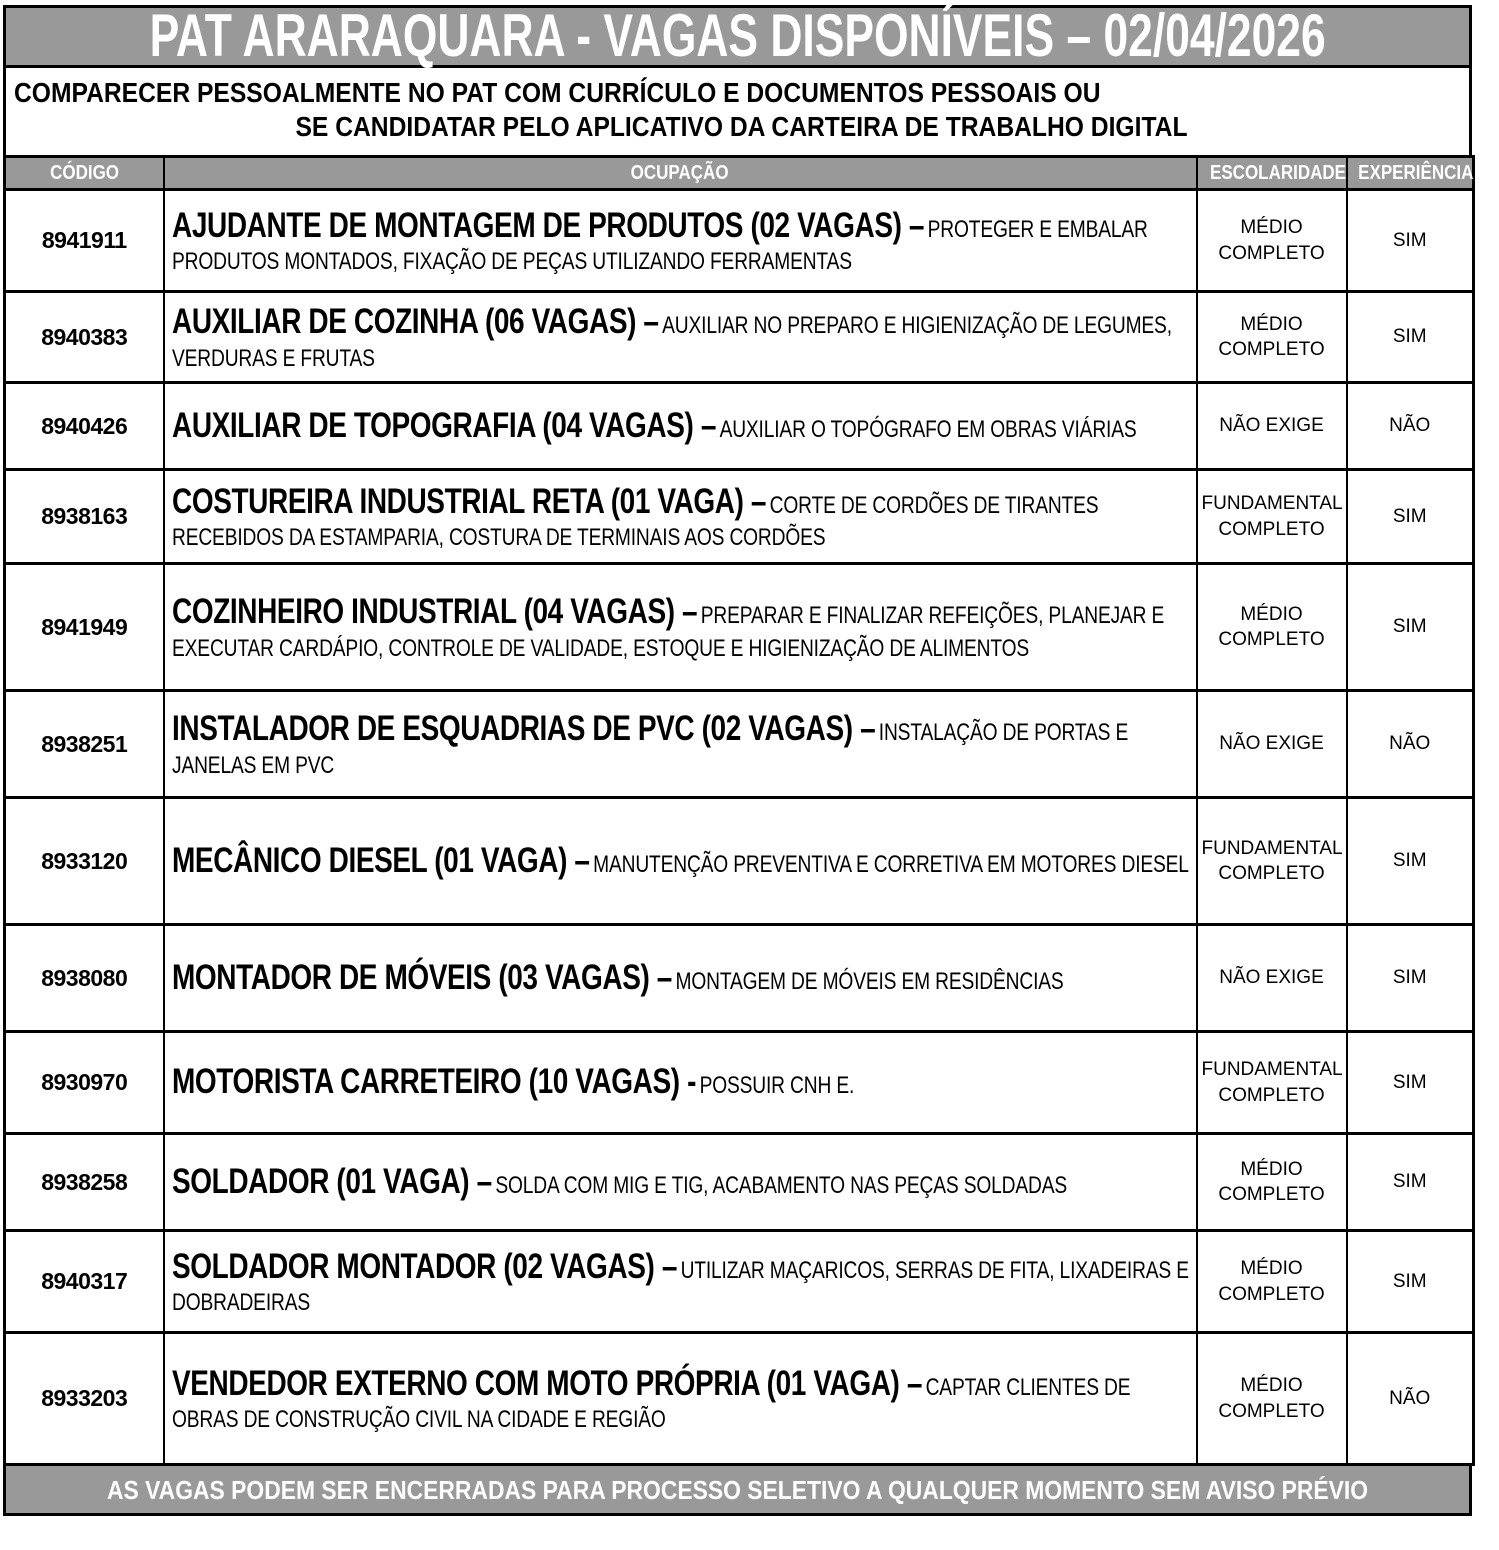  Describe the element at coordinates (443, 425) in the screenshot. I see `job-title: AUXILIAR DE TOPOGRAFIA (04 VAGAS) –` at that location.